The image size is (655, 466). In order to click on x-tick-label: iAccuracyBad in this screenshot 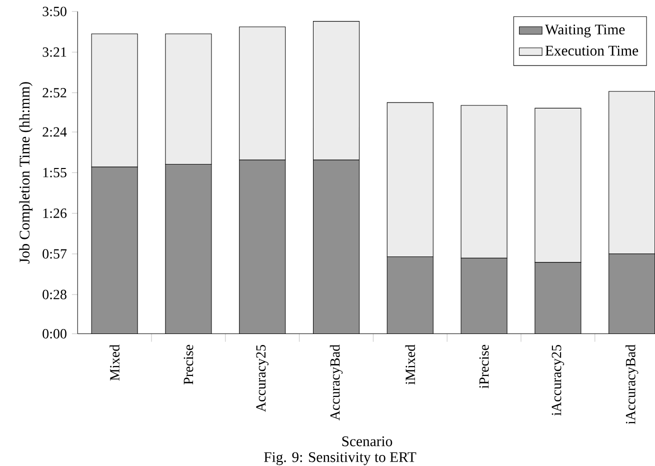, I will do `click(631, 384)`.